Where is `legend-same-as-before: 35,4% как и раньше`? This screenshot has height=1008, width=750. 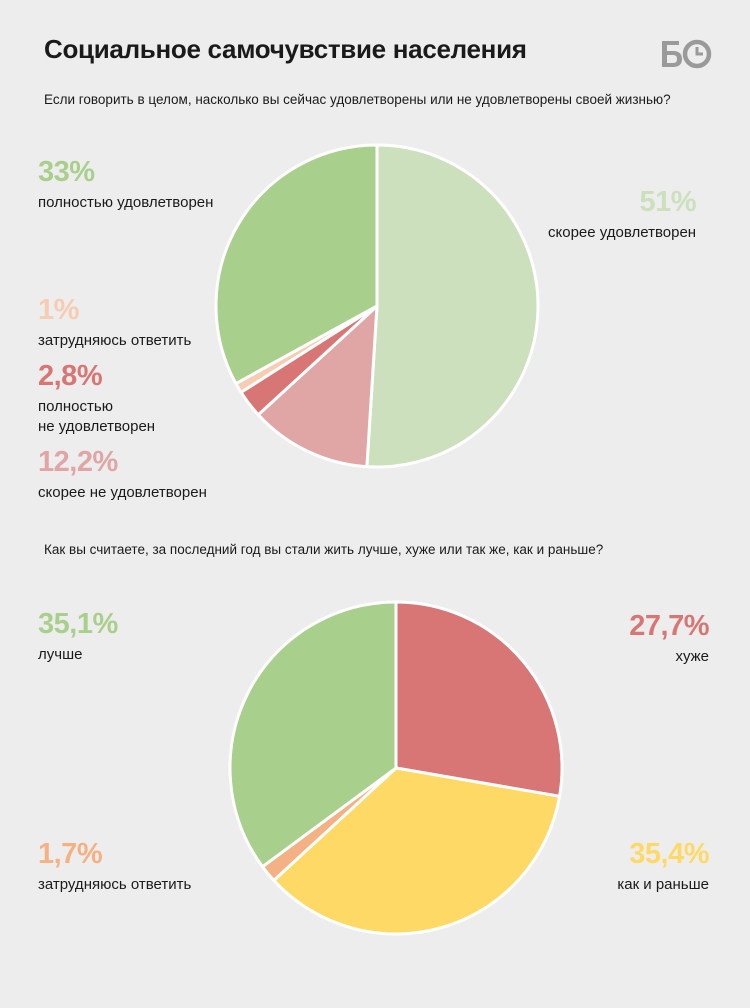 legend-same-as-before: 35,4% как и раньше is located at coordinates (663, 867).